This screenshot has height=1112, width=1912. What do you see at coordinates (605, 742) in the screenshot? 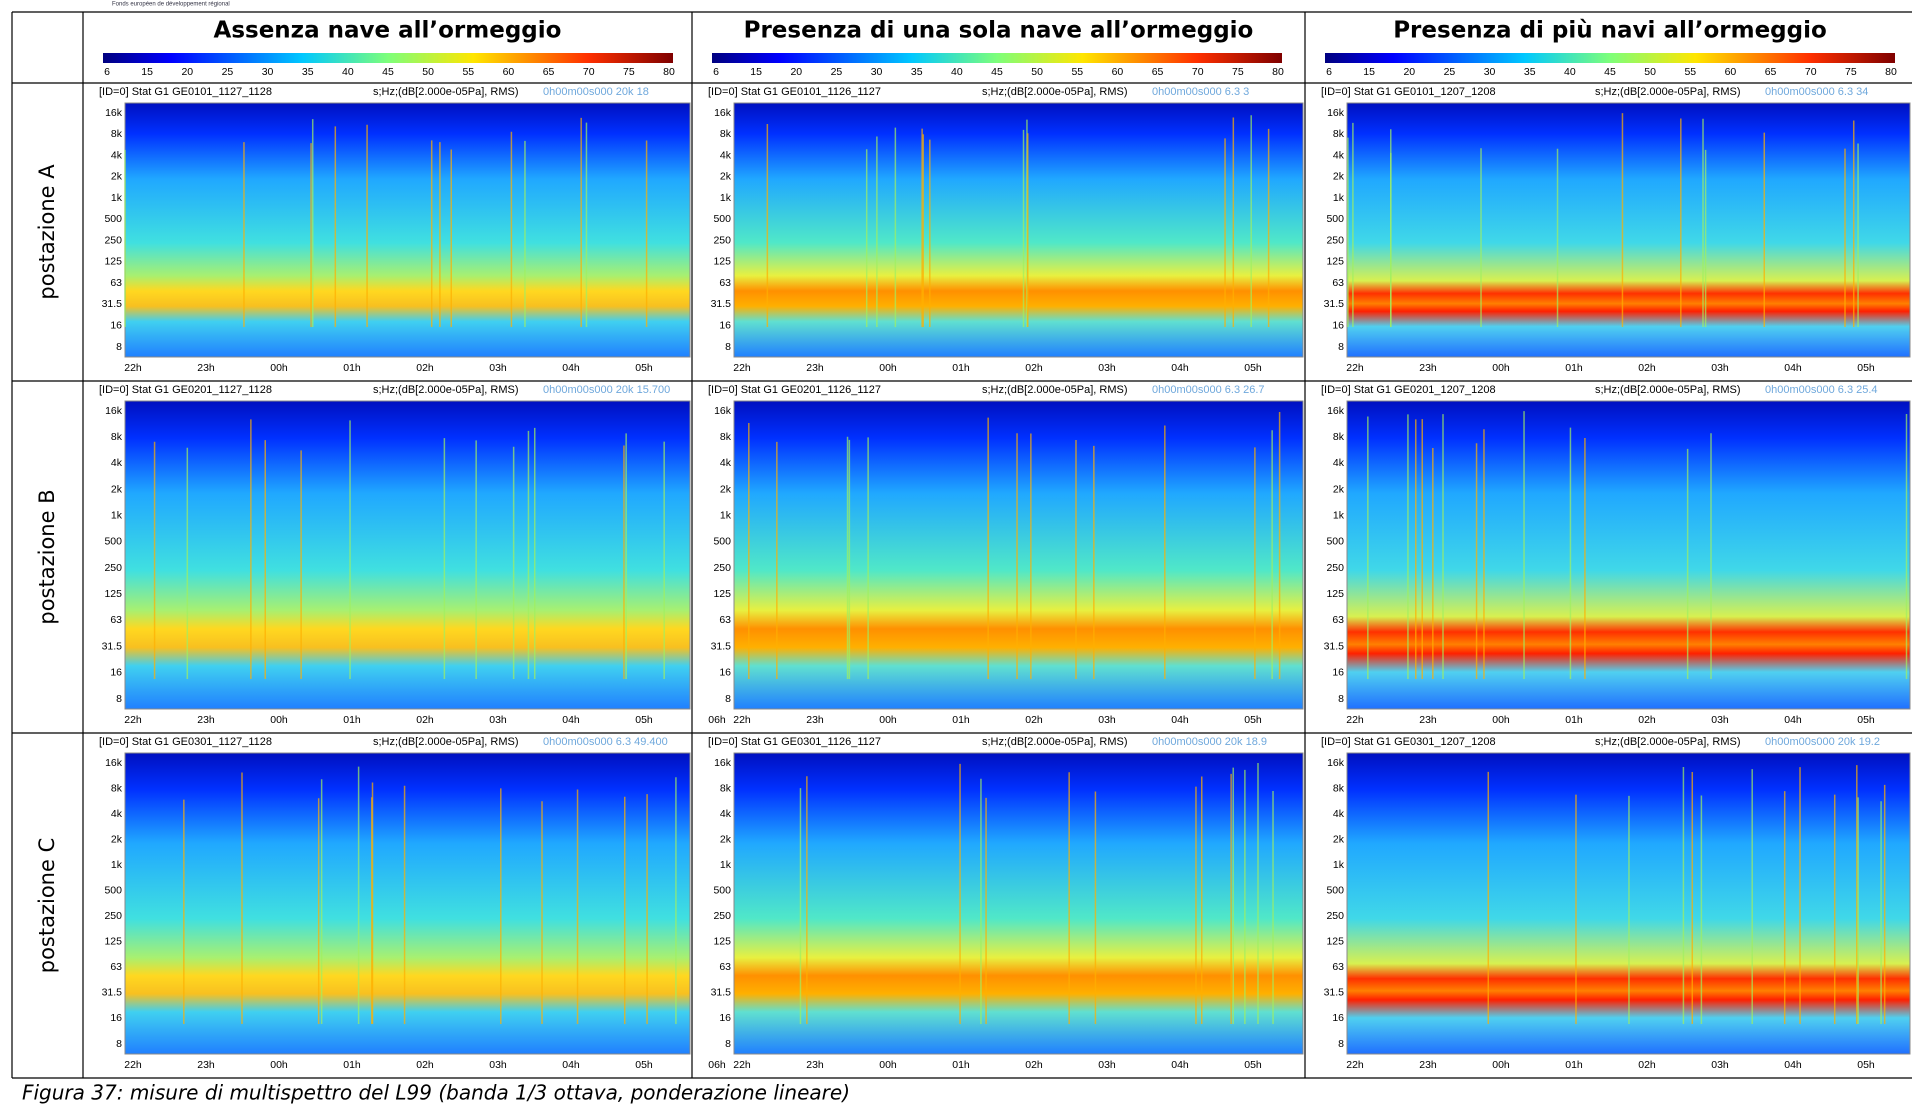
I see `panel-meta: 0h00m00s000 6.3 49.400` at bounding box center [605, 742].